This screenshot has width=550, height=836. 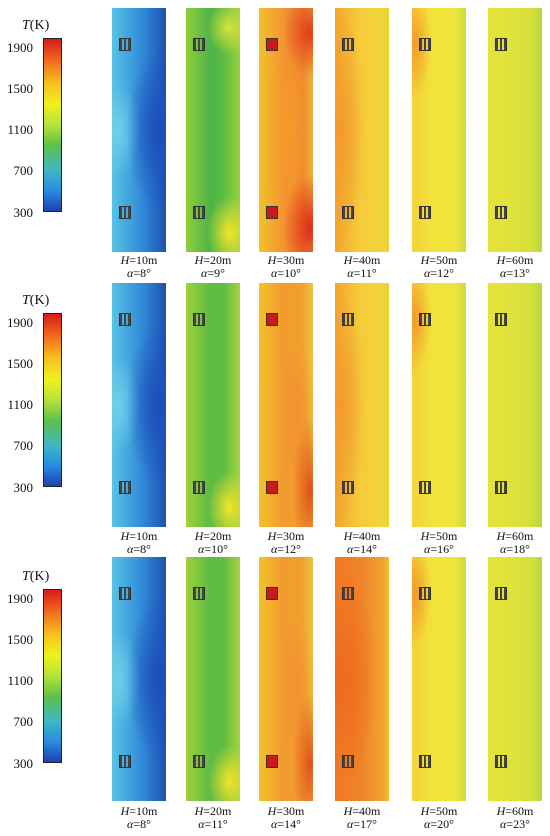 What do you see at coordinates (213, 266) in the screenshot?
I see `panel-caption: H=20m α=9°` at bounding box center [213, 266].